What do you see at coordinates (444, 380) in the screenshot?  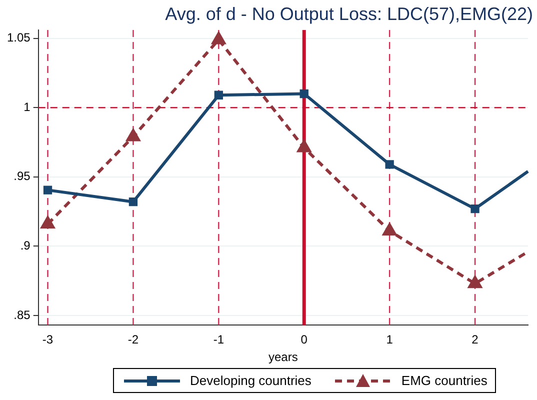 I see `legend-label: EMG countries` at bounding box center [444, 380].